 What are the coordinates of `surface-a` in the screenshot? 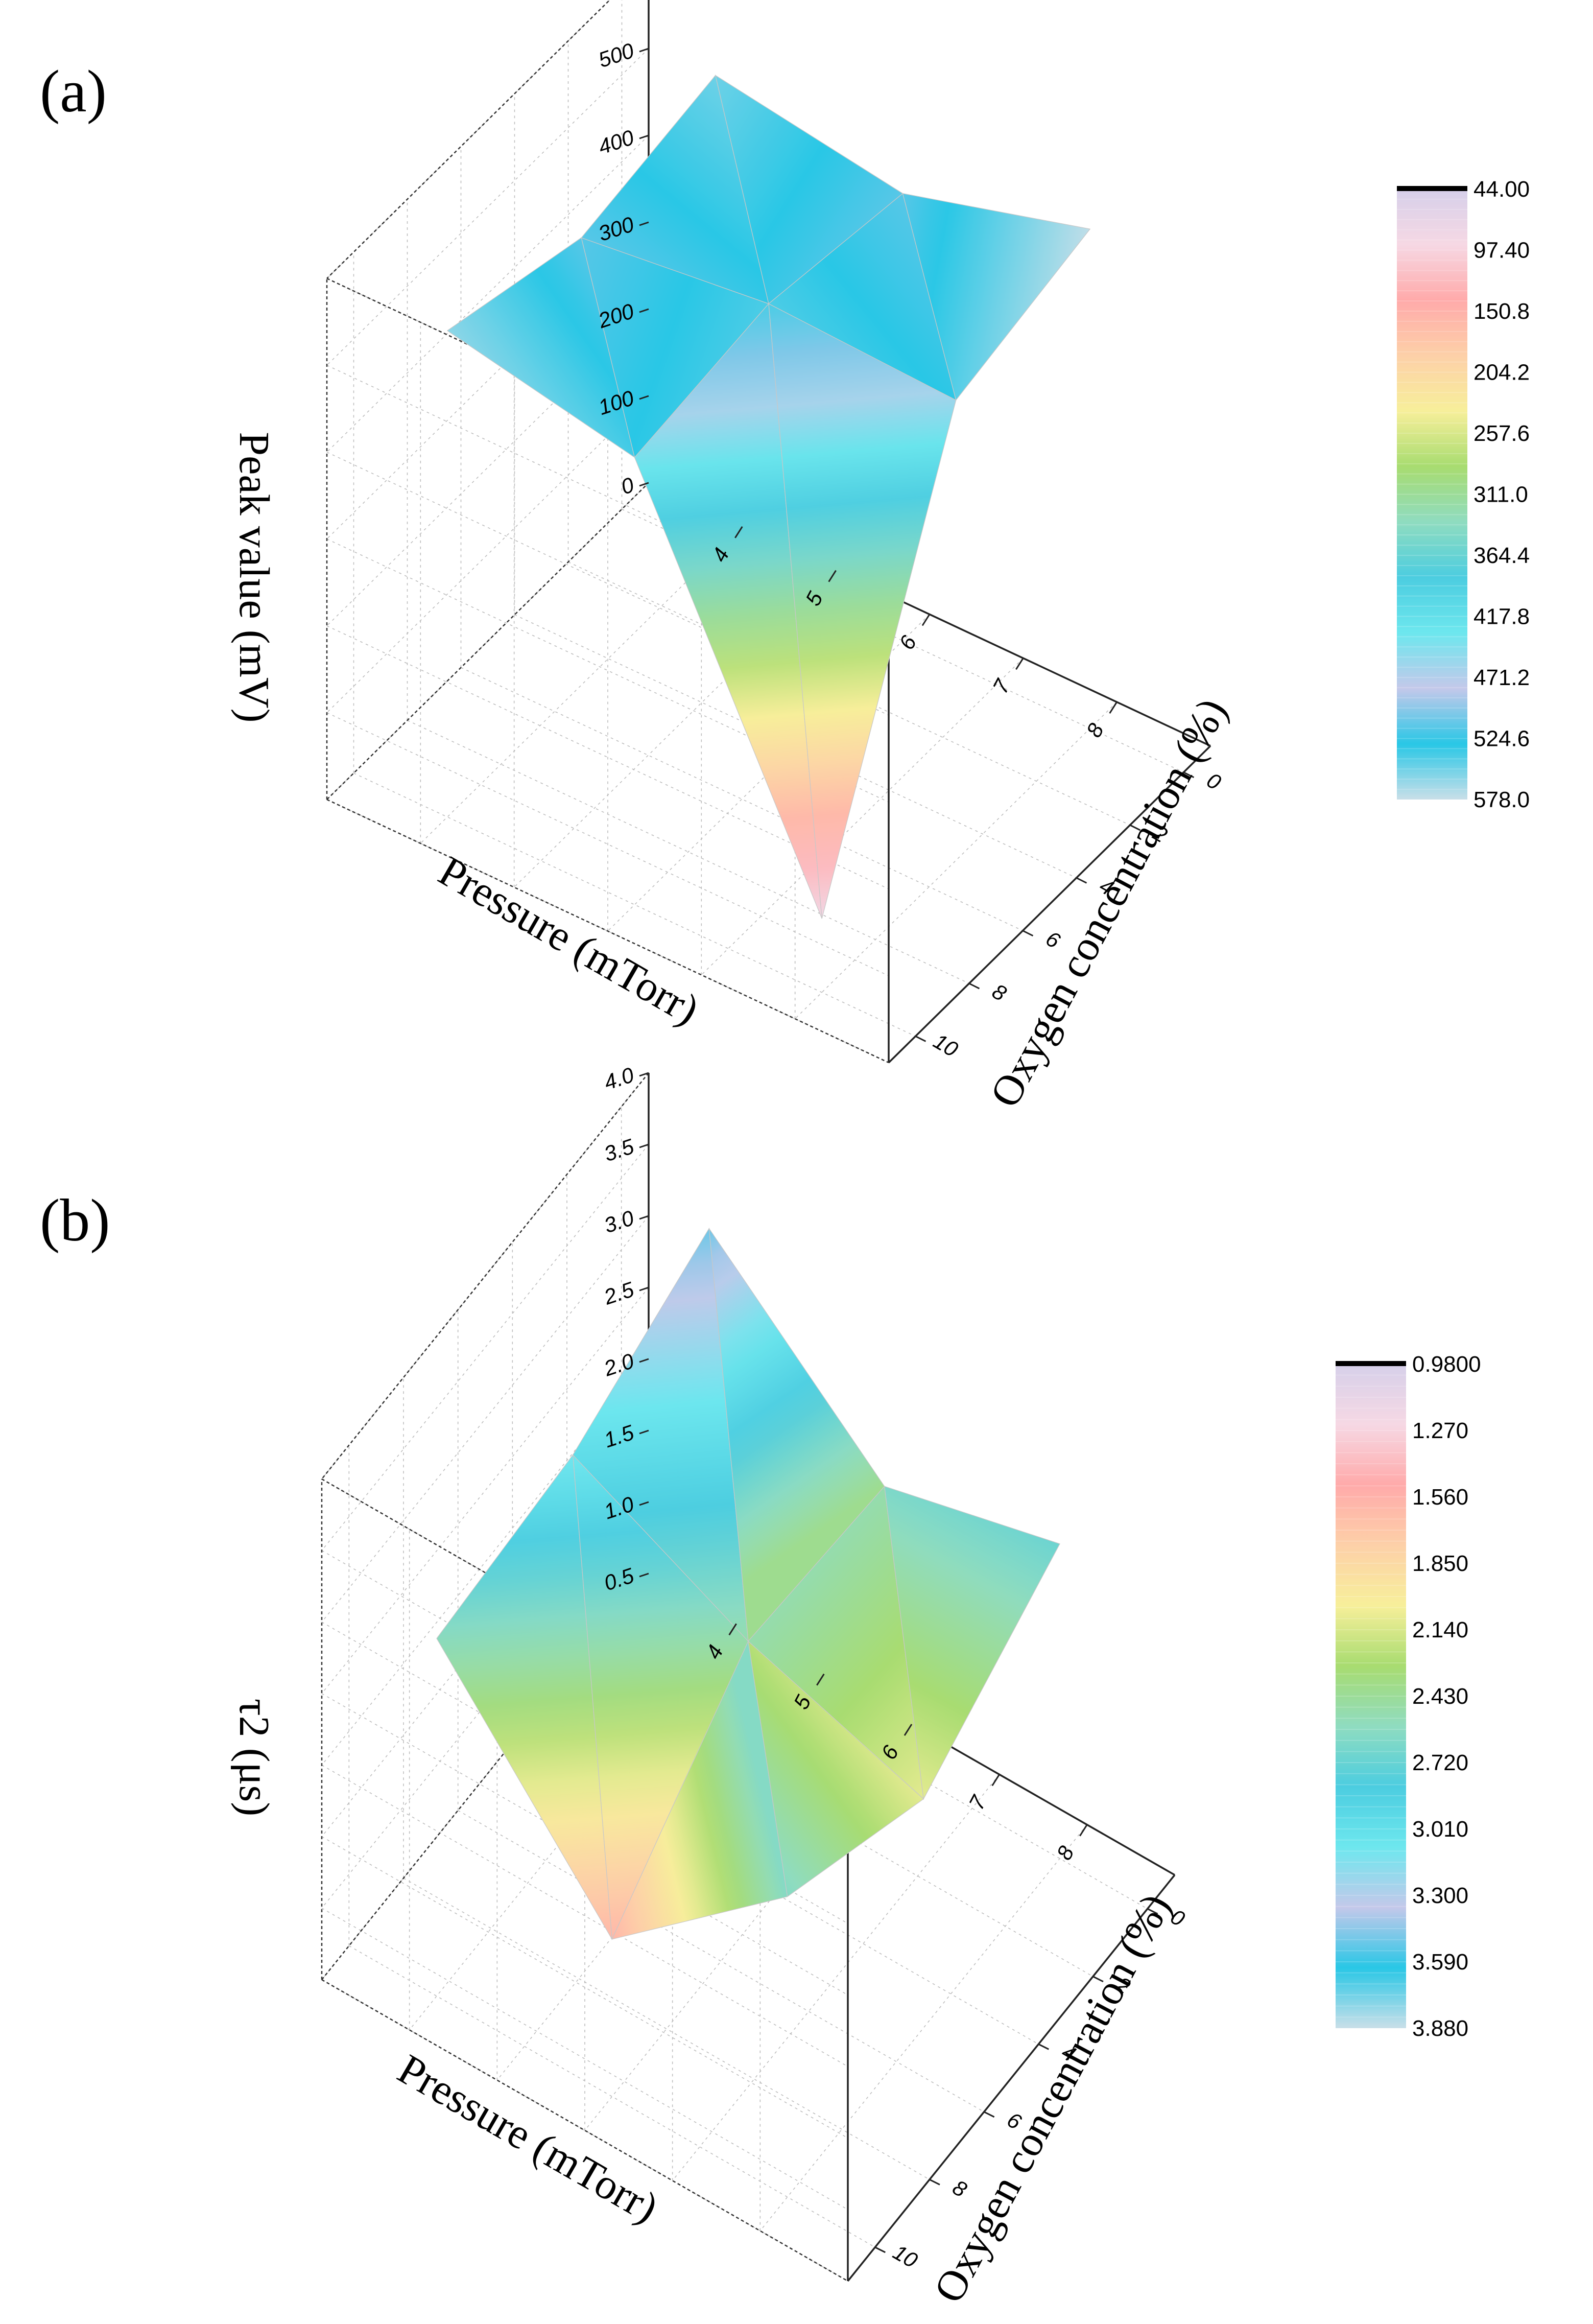 It's located at (768, 497).